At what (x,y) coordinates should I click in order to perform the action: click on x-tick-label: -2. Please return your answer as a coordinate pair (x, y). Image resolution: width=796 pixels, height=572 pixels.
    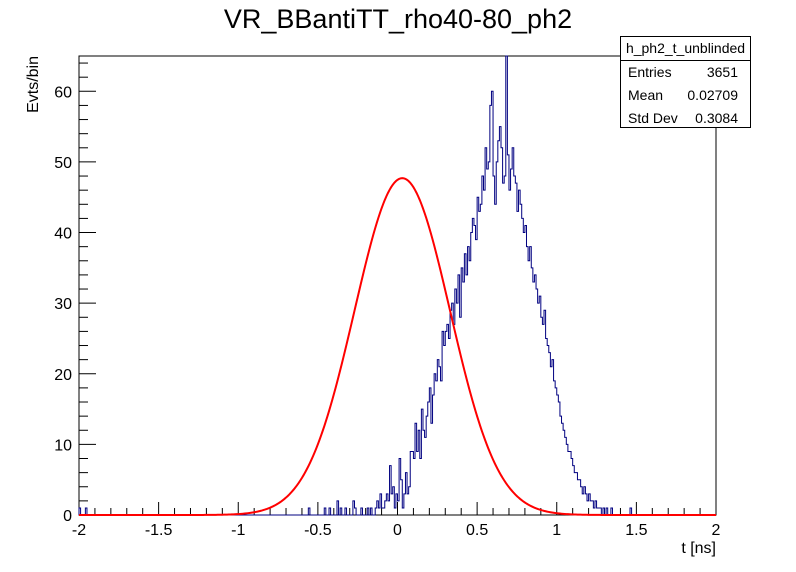
    Looking at the image, I should click on (79, 530).